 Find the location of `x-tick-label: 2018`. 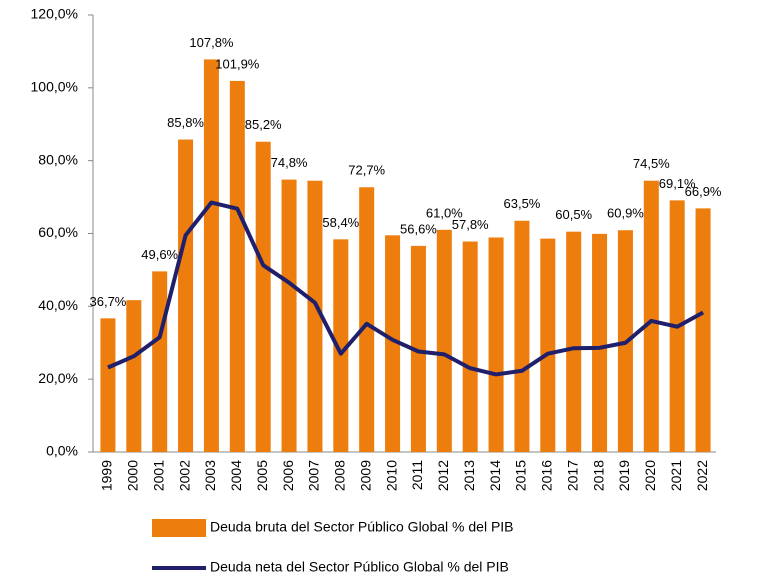

x-tick-label: 2018 is located at coordinates (598, 475).